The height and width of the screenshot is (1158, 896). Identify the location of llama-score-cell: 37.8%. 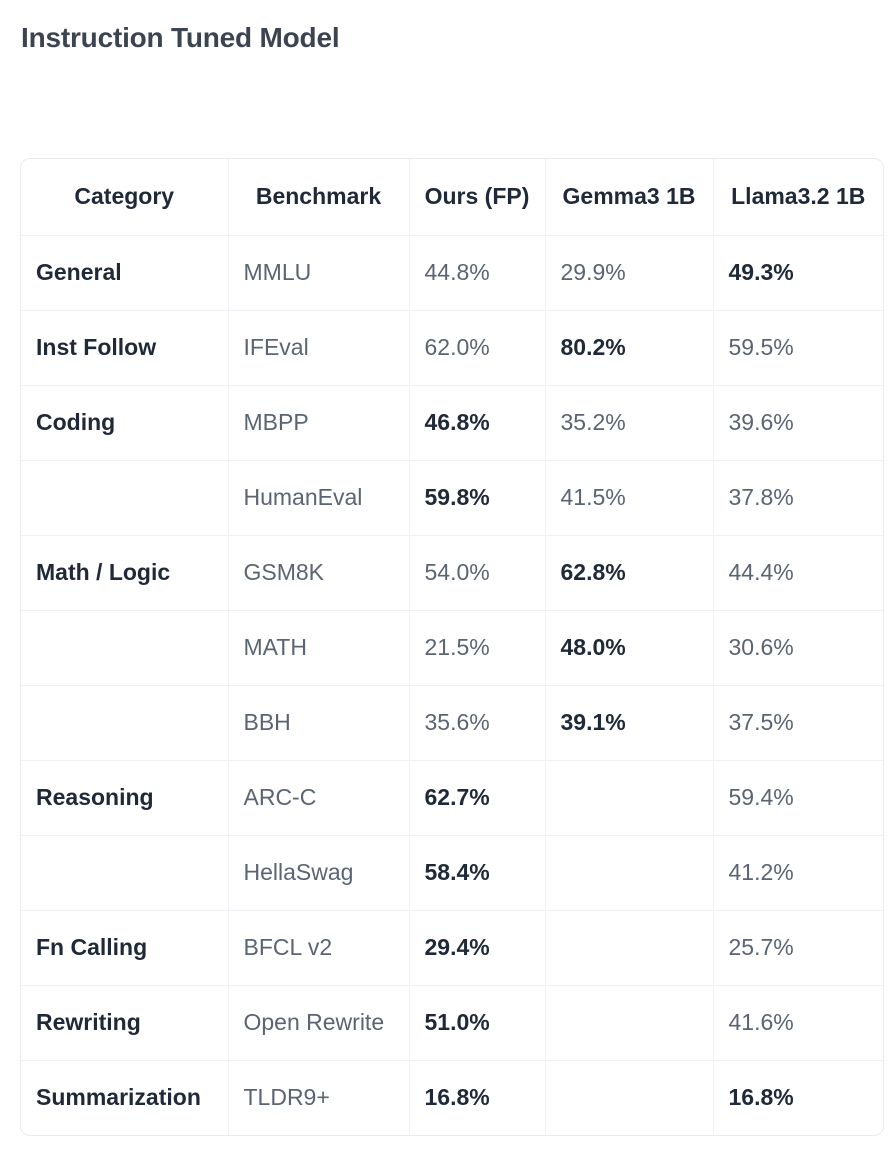
(798, 498).